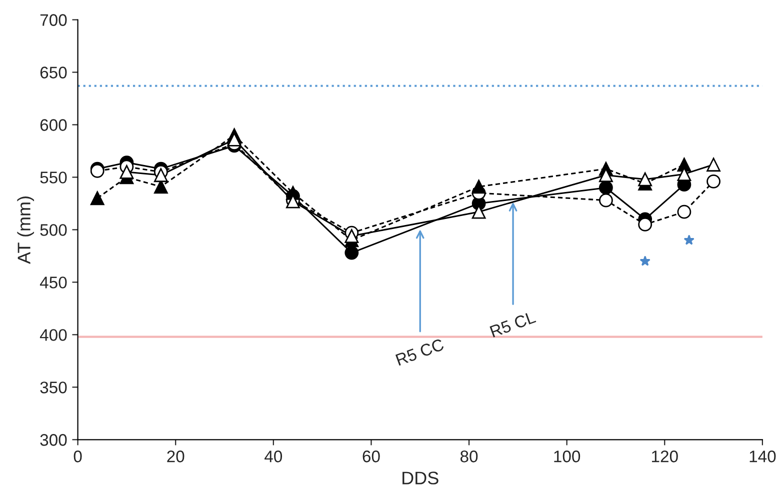  I want to click on x-tick-label: 20, so click(175, 456).